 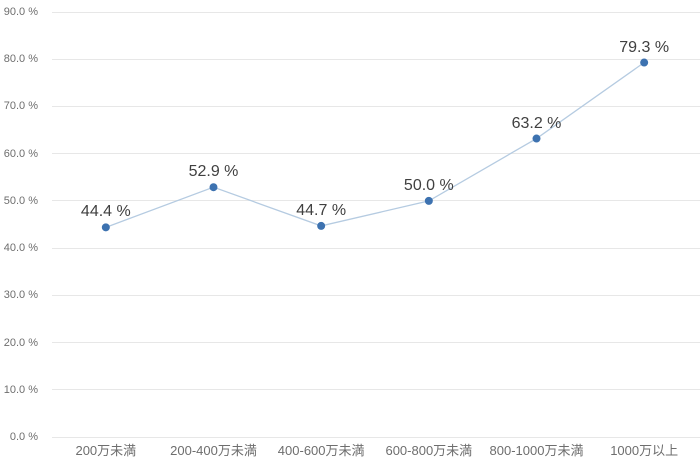 I want to click on y-tick-label: 70.0 %, so click(x=20, y=106).